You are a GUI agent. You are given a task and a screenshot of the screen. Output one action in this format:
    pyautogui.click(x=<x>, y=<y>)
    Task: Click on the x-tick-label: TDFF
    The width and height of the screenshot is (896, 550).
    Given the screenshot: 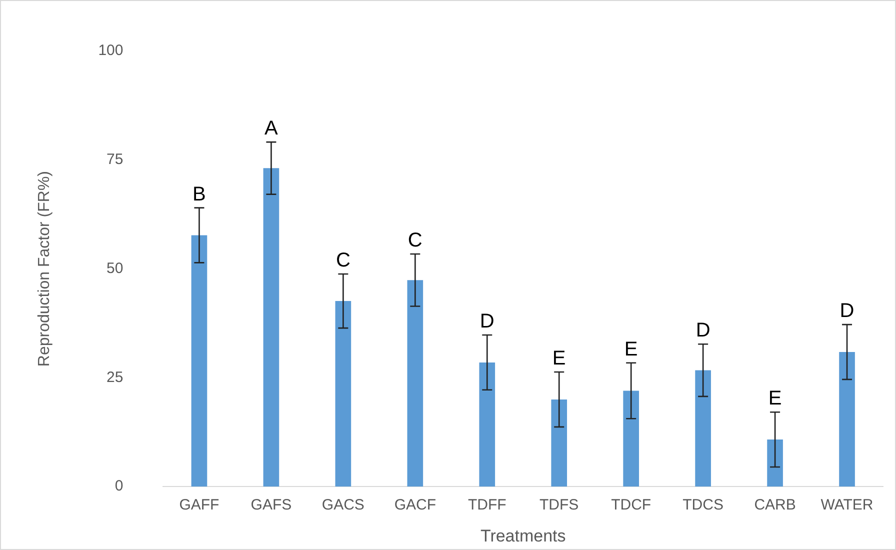 What is the action you would take?
    pyautogui.click(x=487, y=505)
    